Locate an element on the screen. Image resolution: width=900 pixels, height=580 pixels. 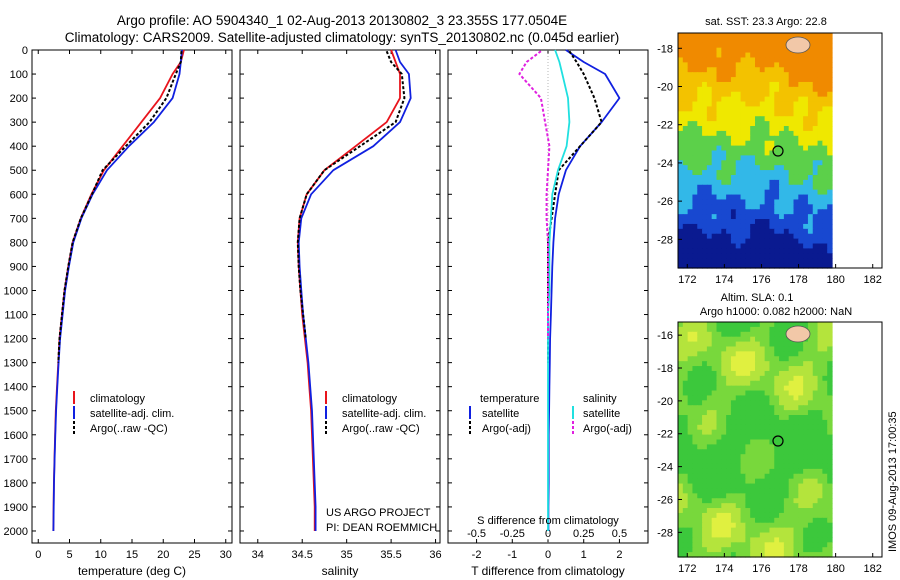
argo-location-marker is located at coordinates (778, 441).